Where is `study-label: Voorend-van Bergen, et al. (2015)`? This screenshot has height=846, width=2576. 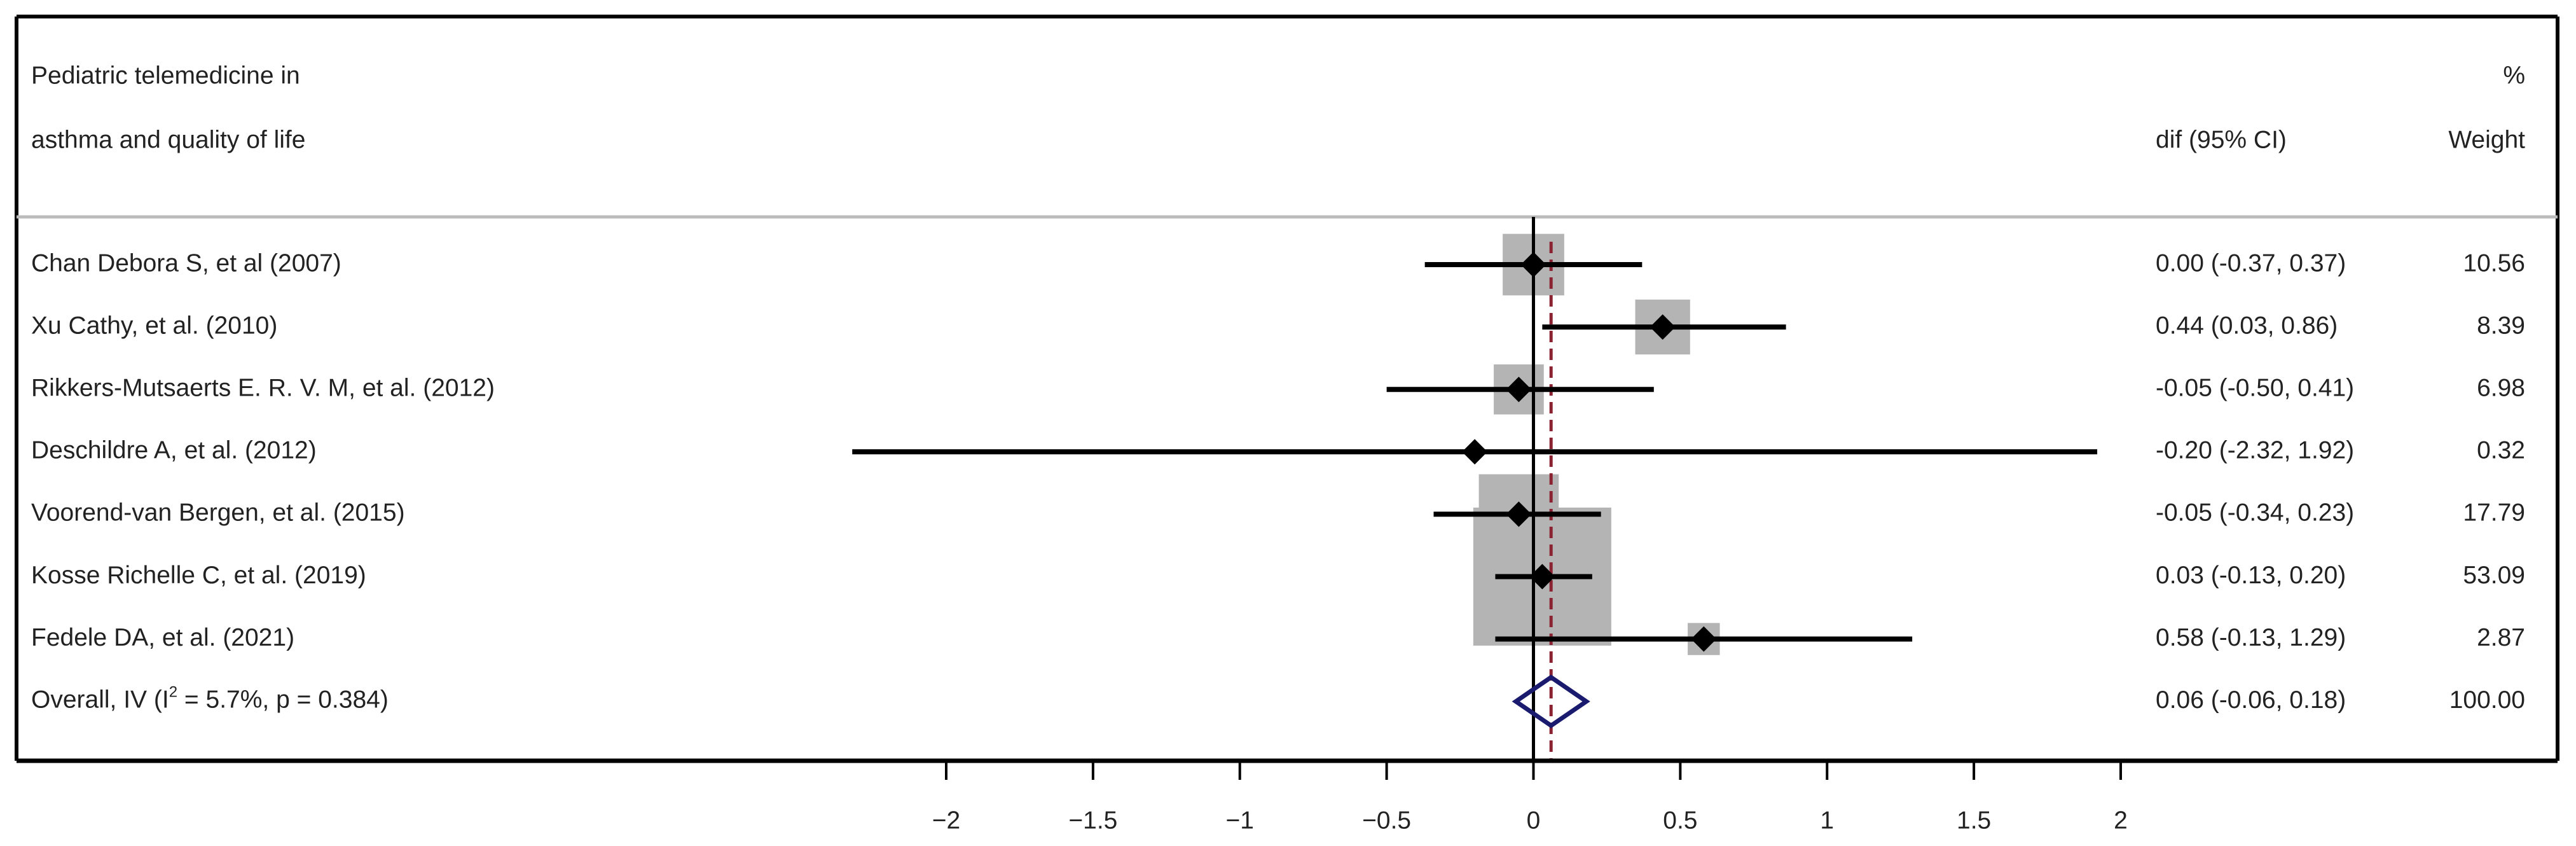 study-label: Voorend-van Bergen, et al. (2015) is located at coordinates (218, 513).